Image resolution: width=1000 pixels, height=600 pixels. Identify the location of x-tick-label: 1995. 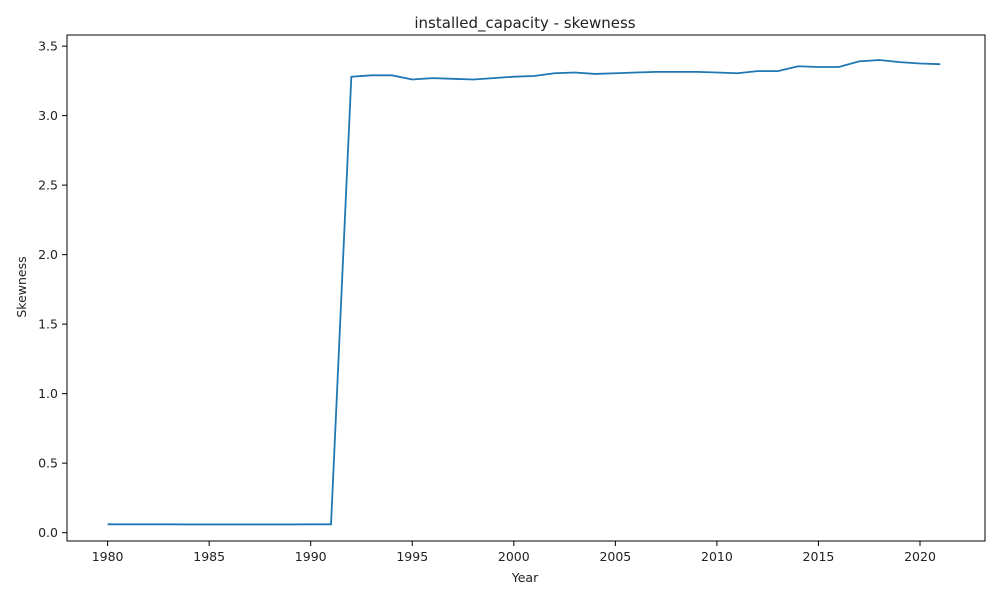
(412, 556).